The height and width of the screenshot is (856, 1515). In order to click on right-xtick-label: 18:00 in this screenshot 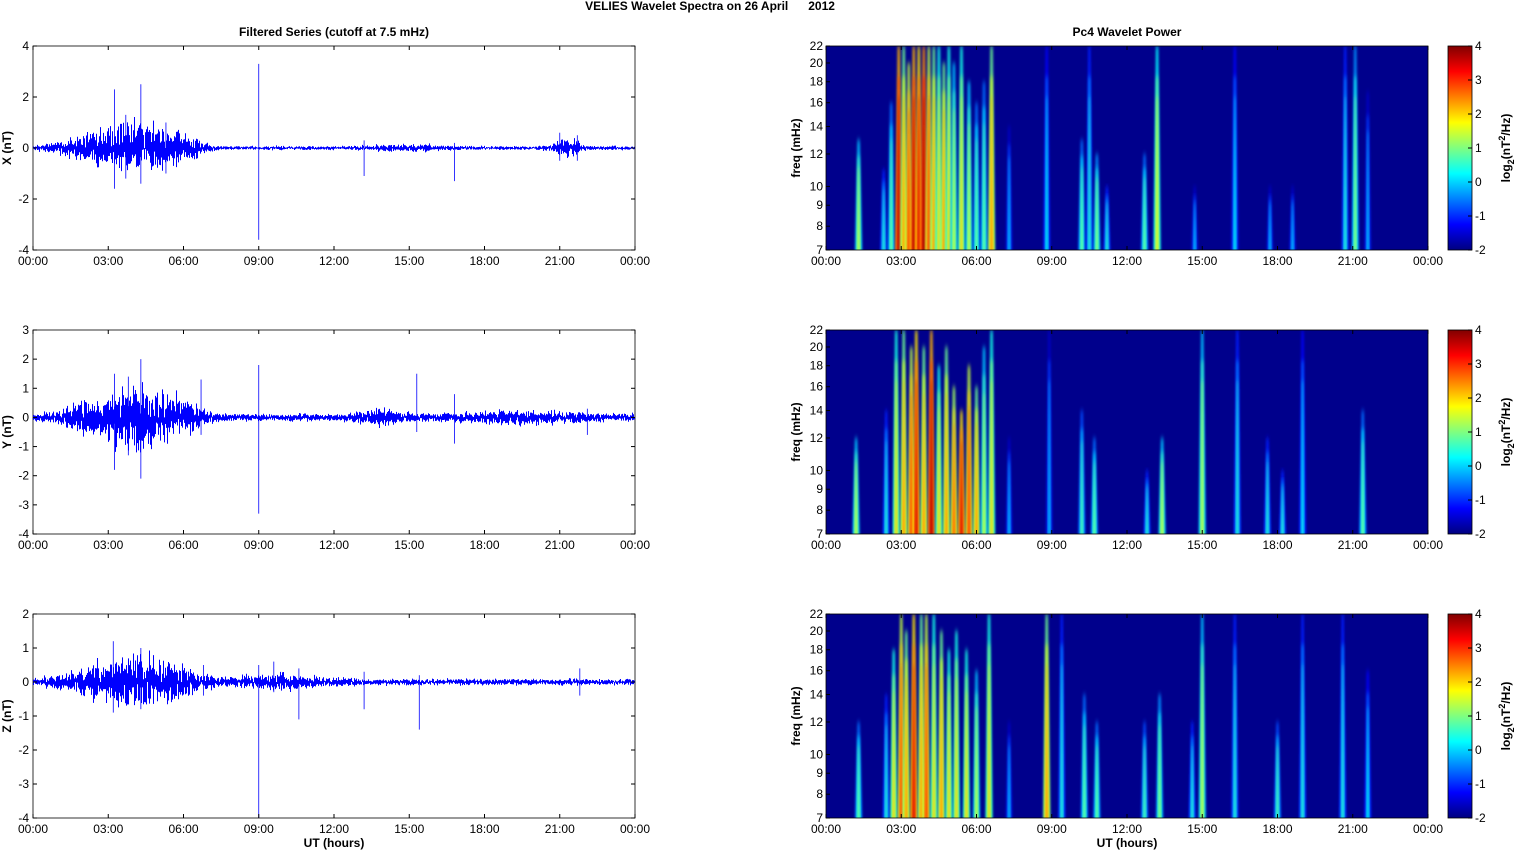, I will do `click(1277, 545)`.